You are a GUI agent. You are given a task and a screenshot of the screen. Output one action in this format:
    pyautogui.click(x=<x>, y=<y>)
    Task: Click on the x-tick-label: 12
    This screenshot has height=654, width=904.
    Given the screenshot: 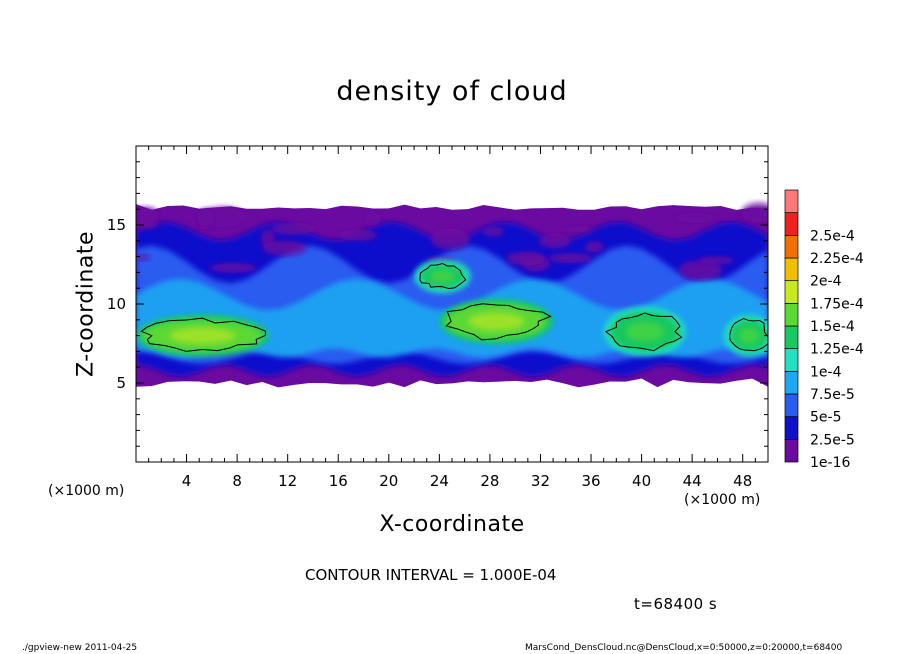 What is the action you would take?
    pyautogui.click(x=287, y=481)
    